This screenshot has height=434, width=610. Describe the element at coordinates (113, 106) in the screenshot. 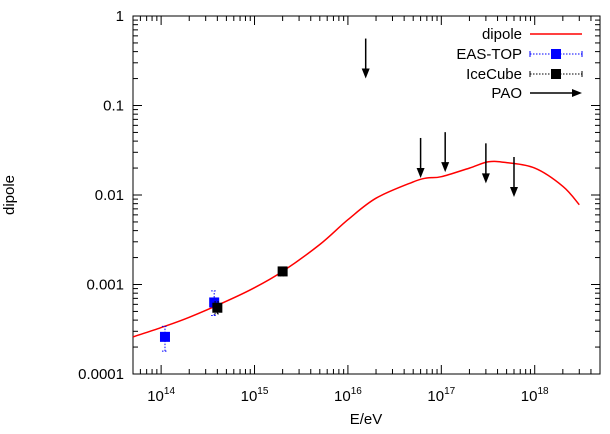

I see `y-tick-label: 0.1` at that location.